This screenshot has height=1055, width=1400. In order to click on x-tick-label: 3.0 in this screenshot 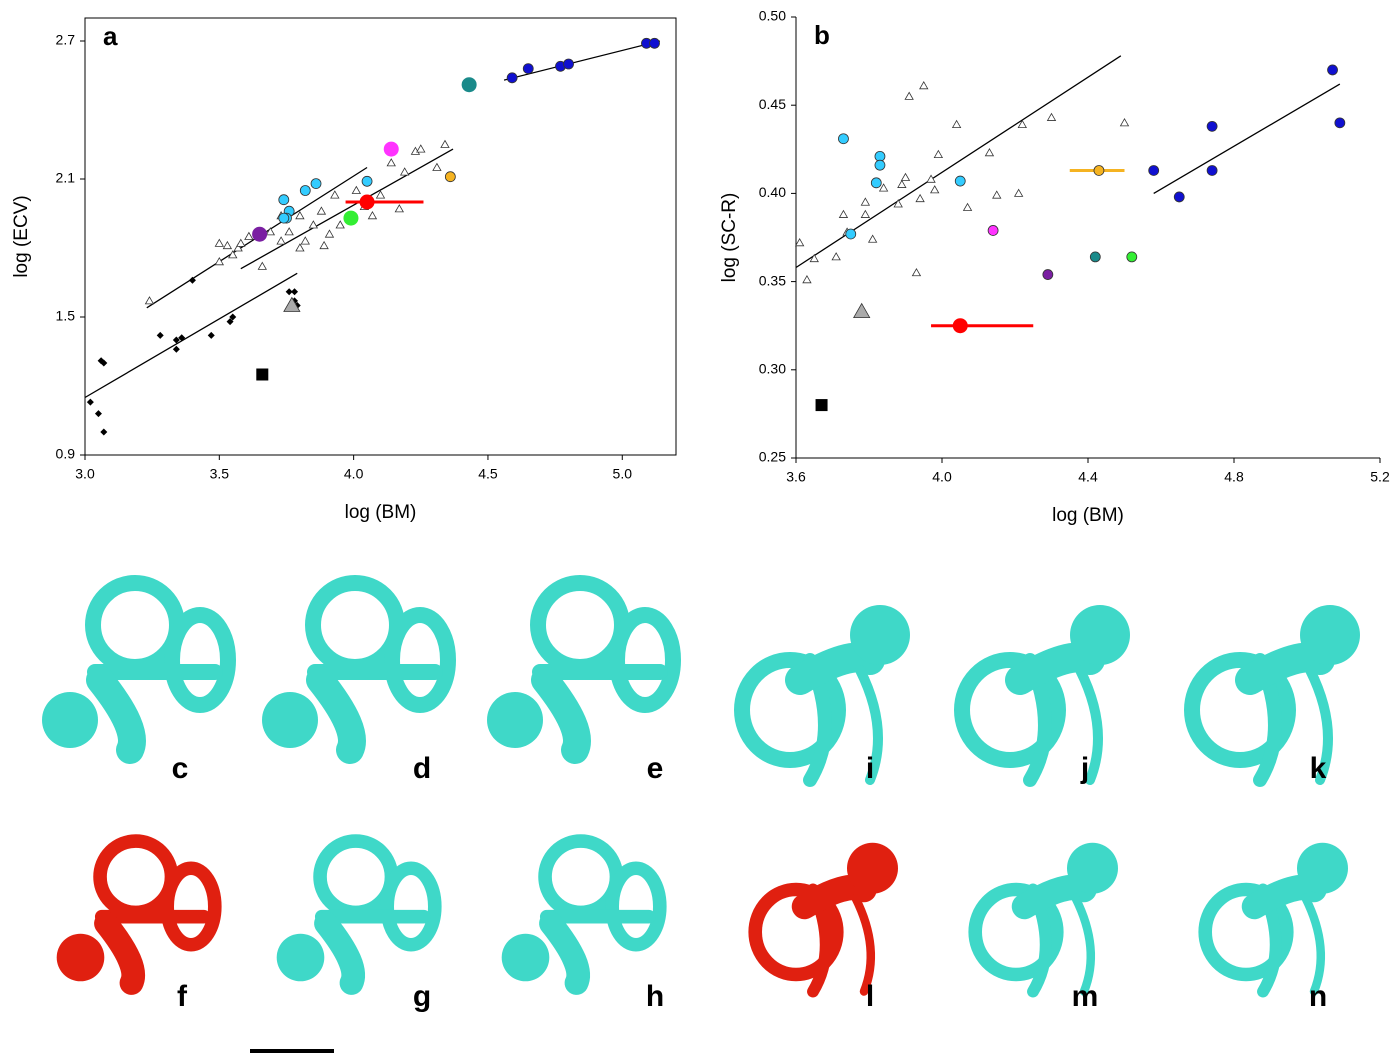, I will do `click(85, 474)`.